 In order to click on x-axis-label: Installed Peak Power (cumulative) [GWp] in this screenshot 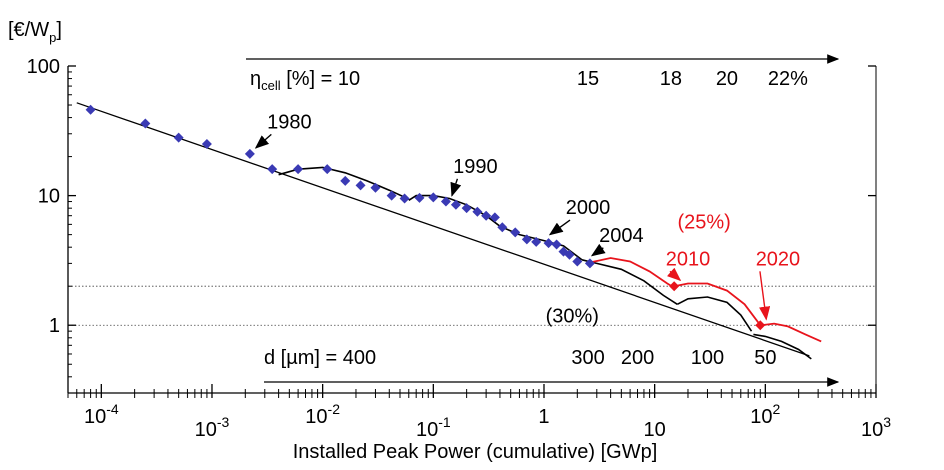, I will do `click(475, 452)`.